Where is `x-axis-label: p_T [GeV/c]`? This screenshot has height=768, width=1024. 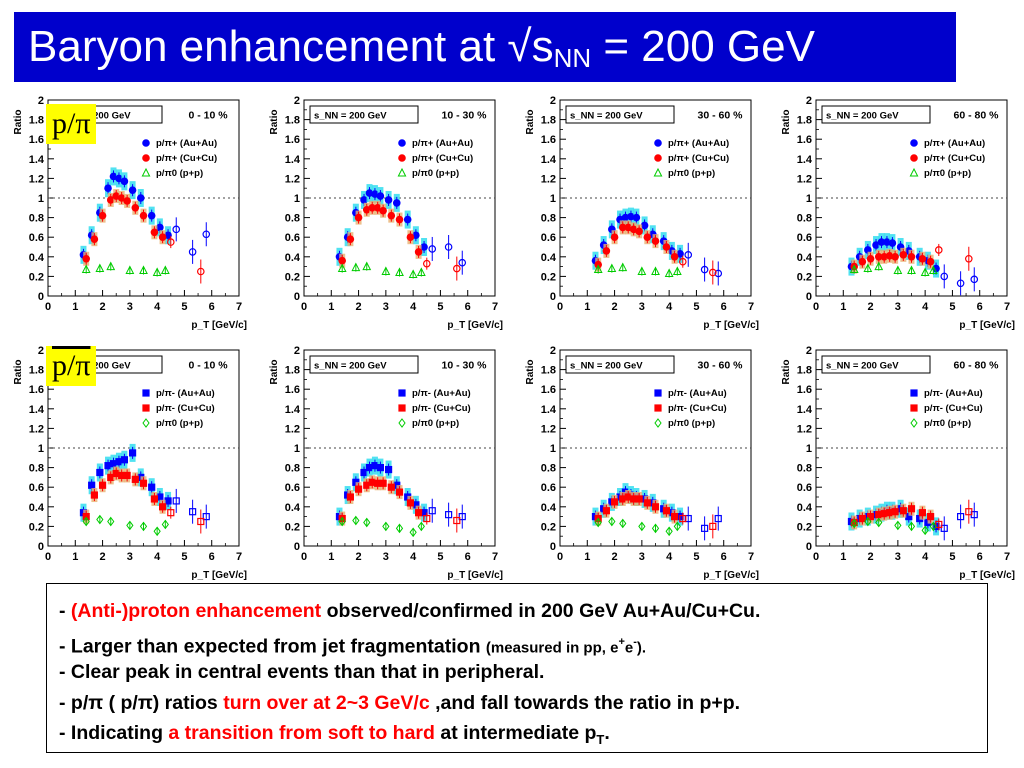 x-axis-label: p_T [GeV/c] is located at coordinates (731, 575).